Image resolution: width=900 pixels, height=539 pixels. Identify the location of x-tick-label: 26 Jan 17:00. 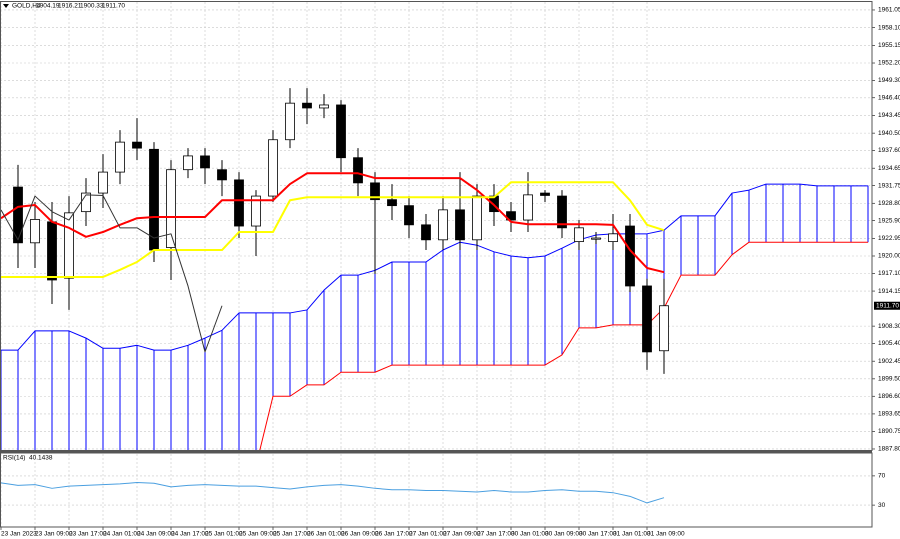
(394, 534).